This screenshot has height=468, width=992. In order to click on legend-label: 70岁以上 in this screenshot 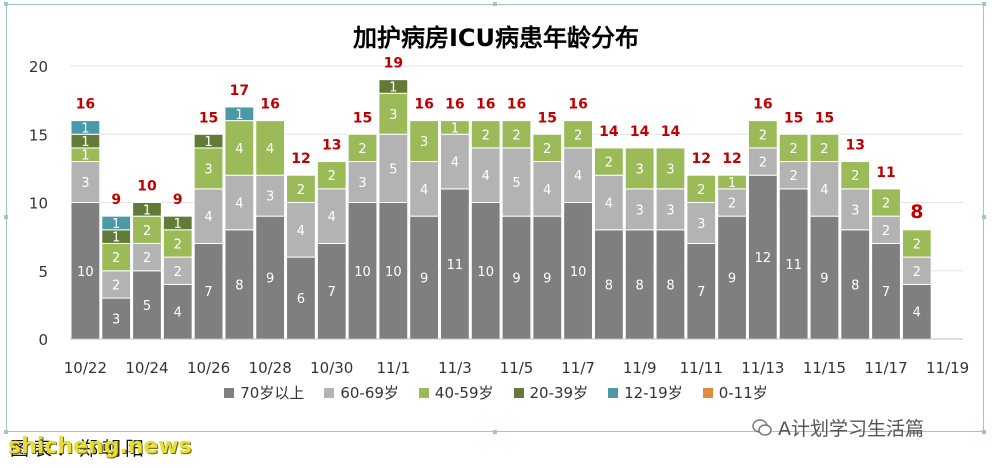, I will do `click(272, 393)`.